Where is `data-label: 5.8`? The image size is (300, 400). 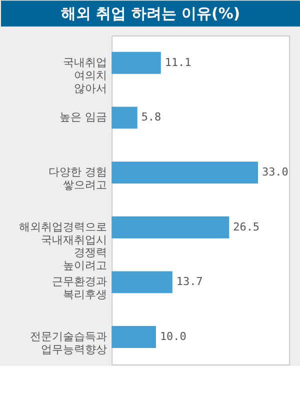
data-label: 5.8 is located at coordinates (151, 117).